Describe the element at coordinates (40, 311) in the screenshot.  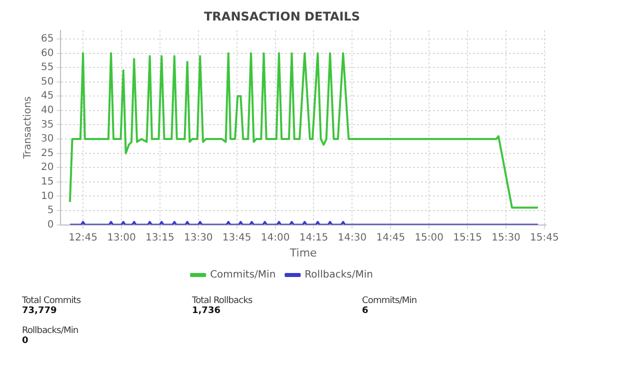
I see `text: 73,779` at that location.